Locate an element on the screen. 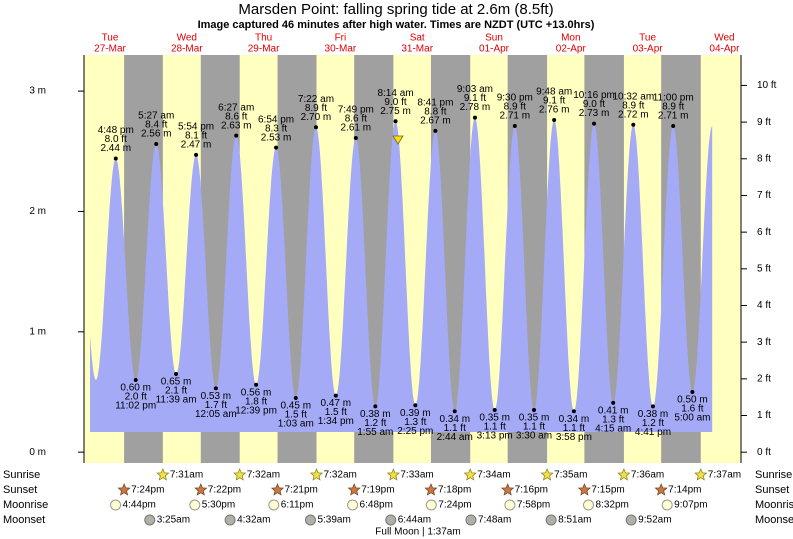 Image resolution: width=793 pixels, height=539 pixels. tide-m: 0.50 m is located at coordinates (692, 400).